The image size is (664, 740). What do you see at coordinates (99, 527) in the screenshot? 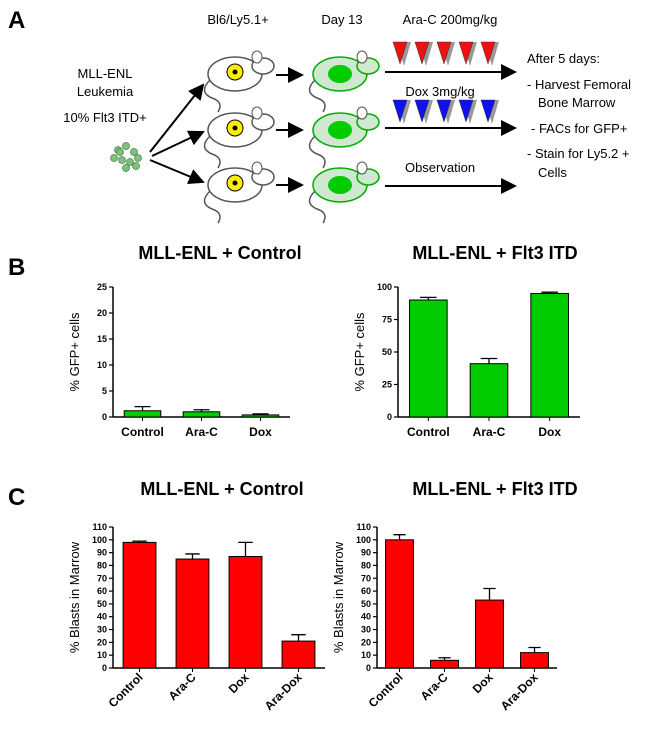
I see `y-tick-label: 110` at bounding box center [99, 527].